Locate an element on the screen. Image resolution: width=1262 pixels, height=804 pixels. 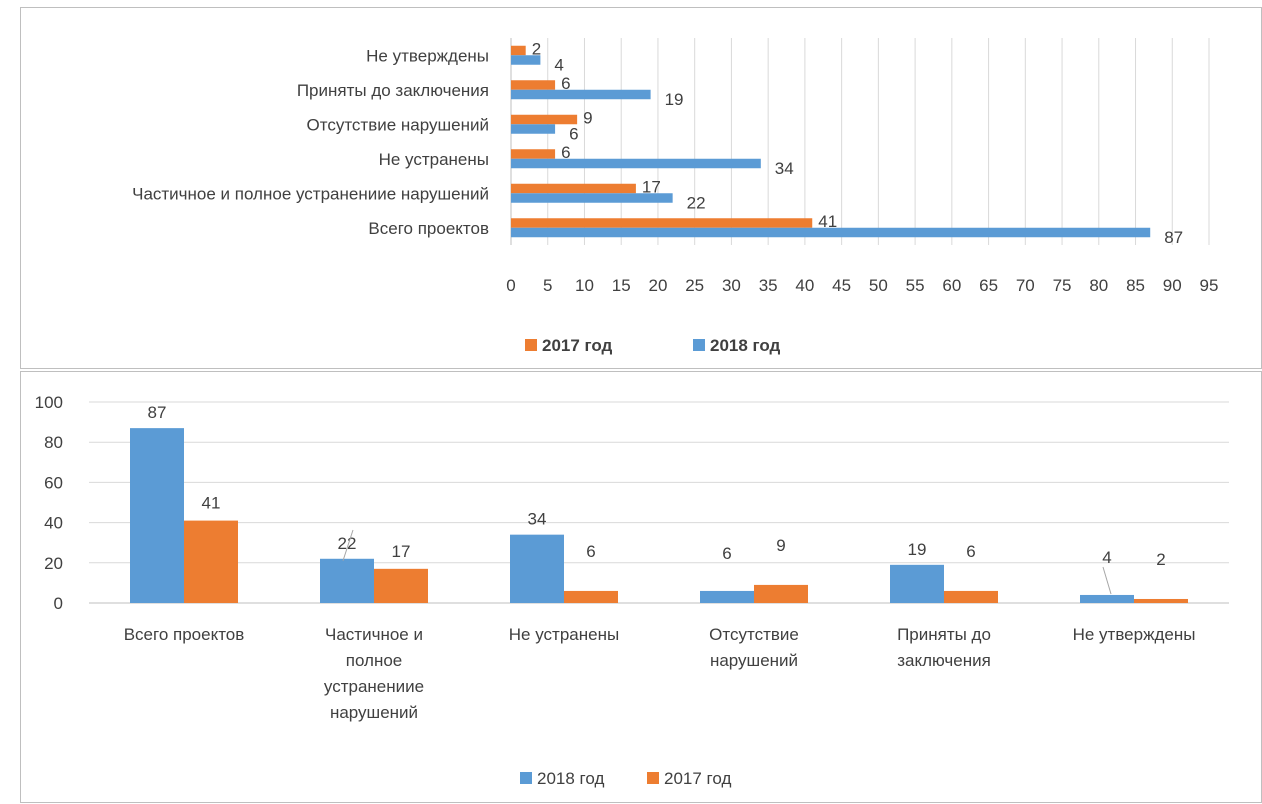
x-tick-label: 0 is located at coordinates (510, 285).